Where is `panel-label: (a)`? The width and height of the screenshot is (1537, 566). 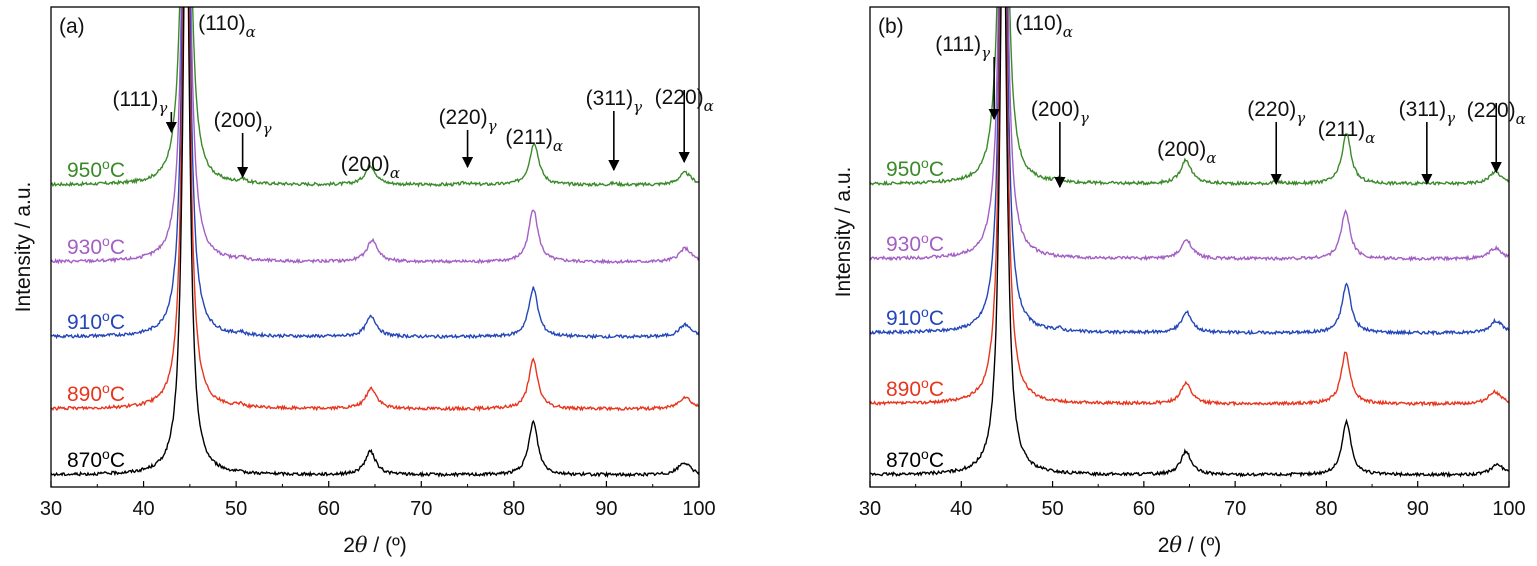 panel-label: (a) is located at coordinates (72, 26).